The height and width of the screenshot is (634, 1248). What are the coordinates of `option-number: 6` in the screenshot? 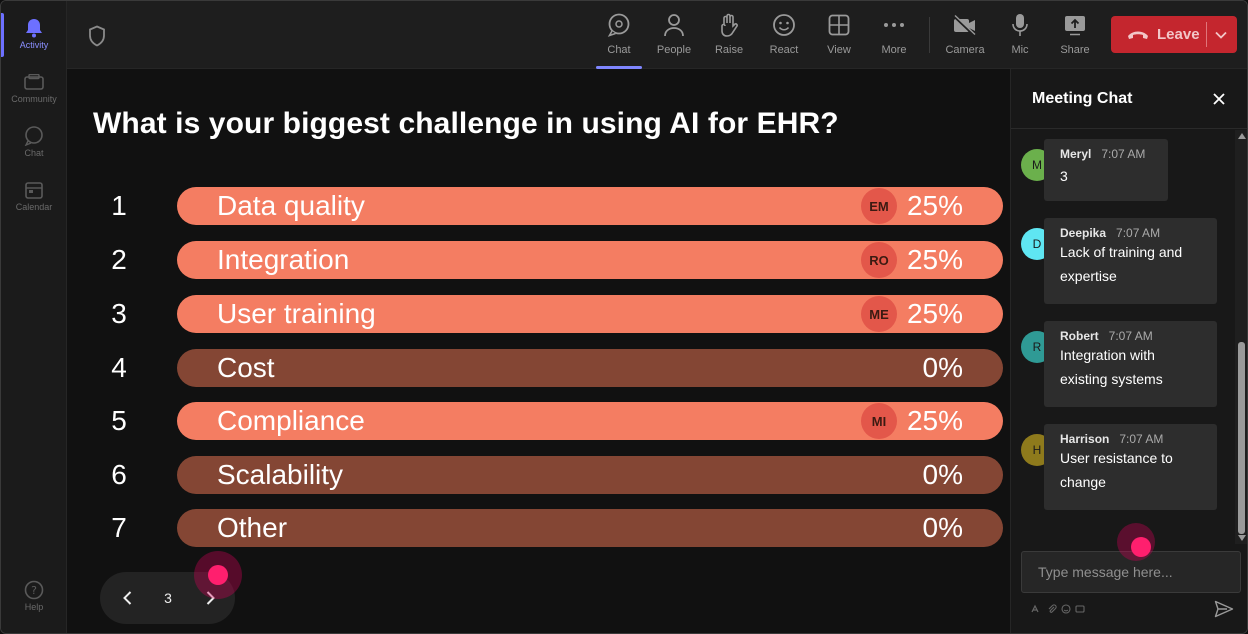 It's located at (119, 474).